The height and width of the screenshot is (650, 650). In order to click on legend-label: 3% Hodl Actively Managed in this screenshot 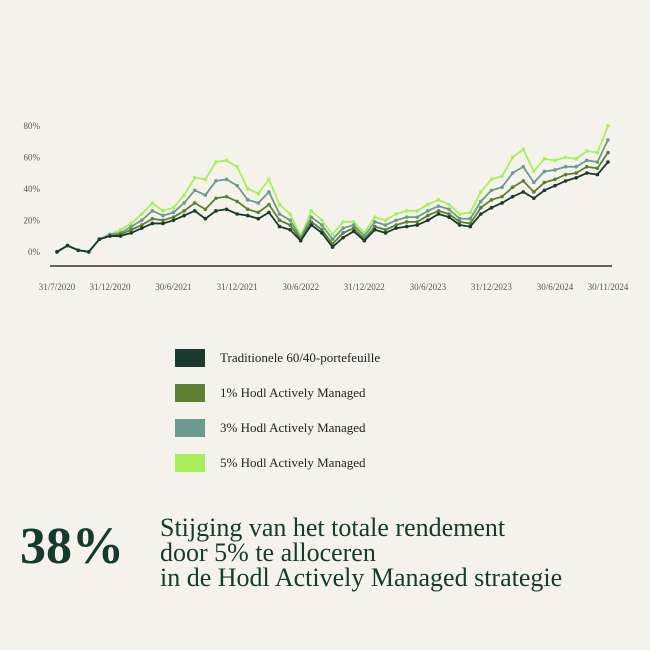, I will do `click(293, 427)`.